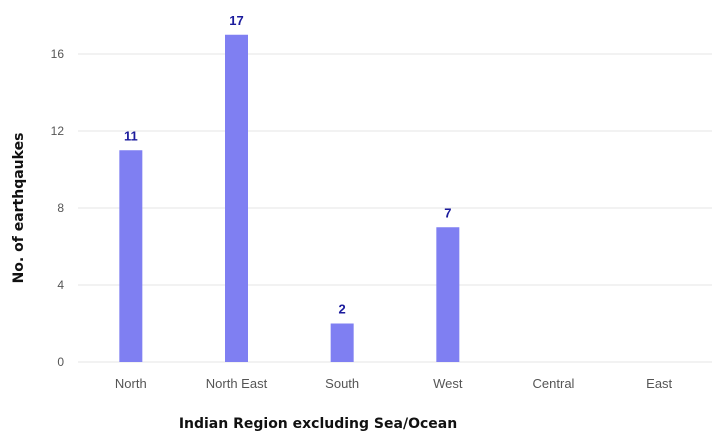 This screenshot has width=713, height=437. I want to click on data-label: 17, so click(236, 20).